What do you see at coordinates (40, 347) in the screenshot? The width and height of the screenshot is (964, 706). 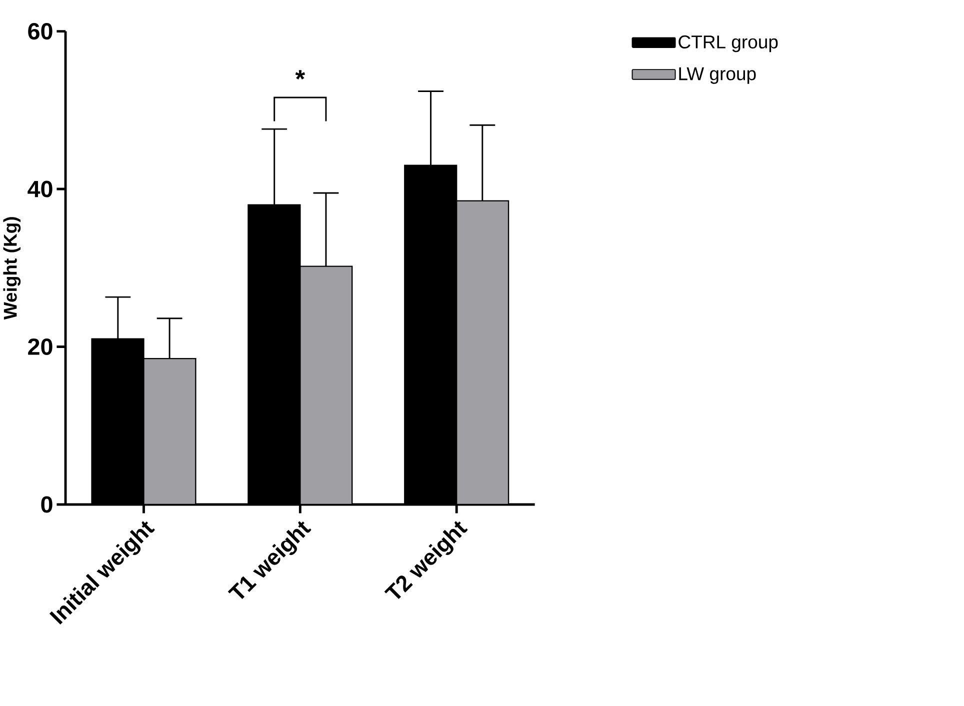 I see `y-tick-label: 20` at bounding box center [40, 347].